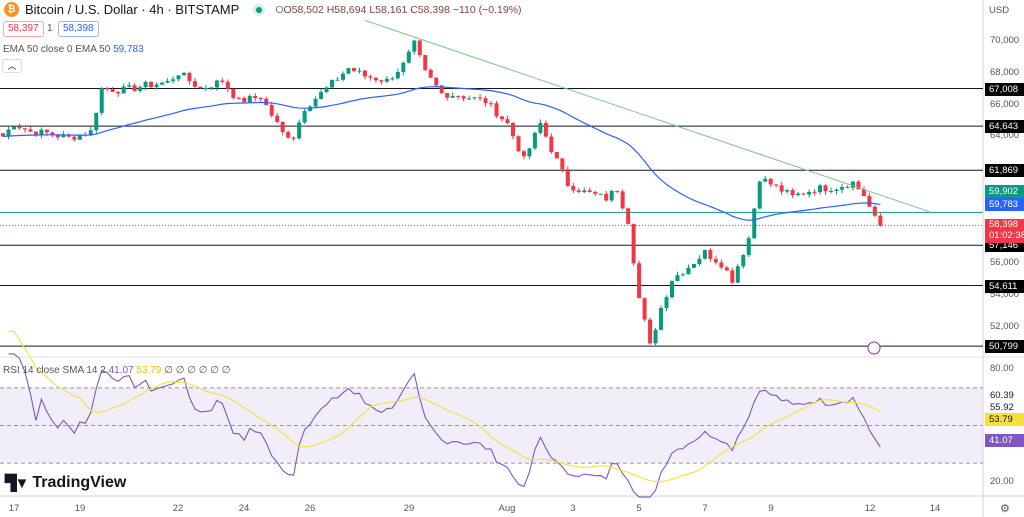 This screenshot has height=517, width=1024. Describe the element at coordinates (639, 508) in the screenshot. I see `time-tick: 5` at that location.